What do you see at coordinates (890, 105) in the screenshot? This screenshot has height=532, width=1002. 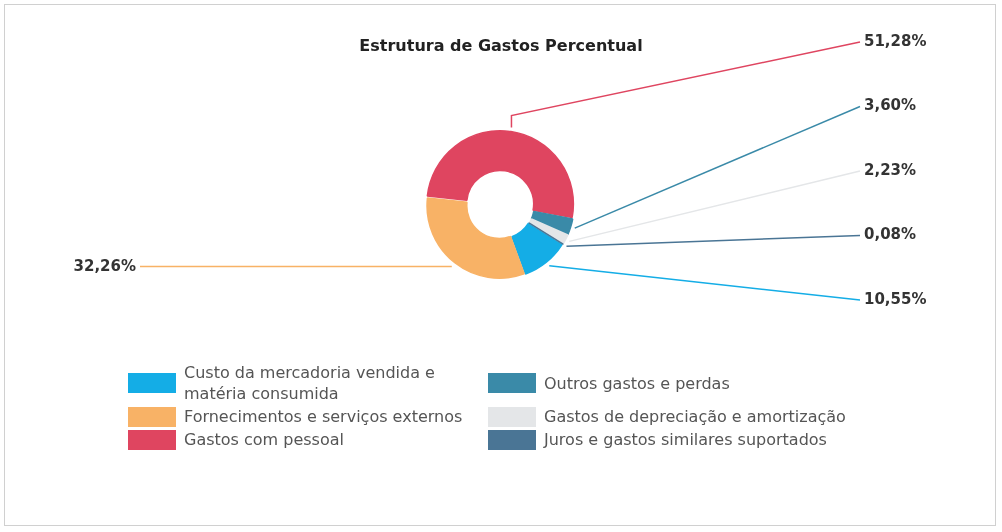 I see `data-label: 3,60%` at bounding box center [890, 105].